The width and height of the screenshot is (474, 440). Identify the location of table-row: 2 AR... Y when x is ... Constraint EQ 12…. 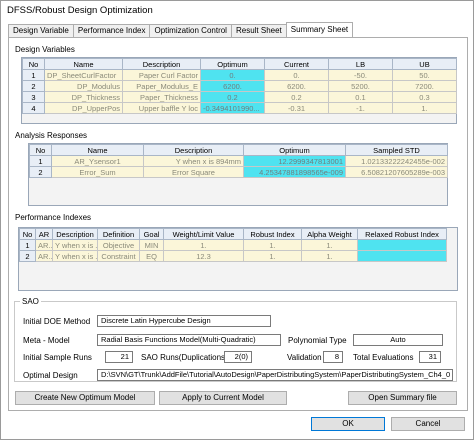
(233, 256).